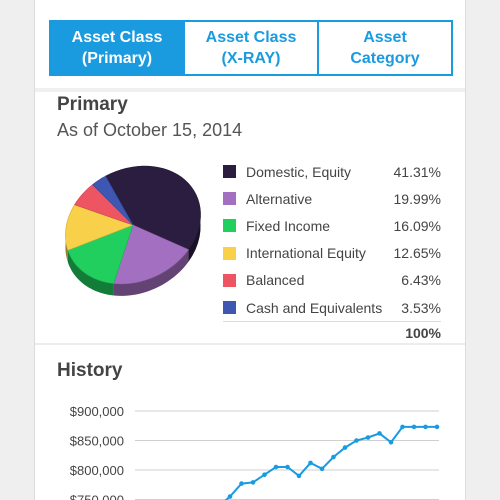 This screenshot has height=500, width=500. Describe the element at coordinates (417, 171) in the screenshot. I see `legend-value: 41.31%` at that location.